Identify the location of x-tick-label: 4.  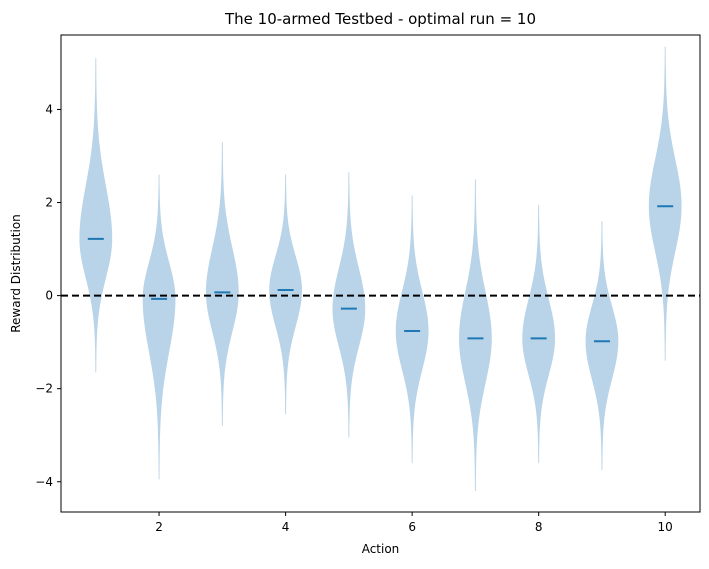
(286, 527).